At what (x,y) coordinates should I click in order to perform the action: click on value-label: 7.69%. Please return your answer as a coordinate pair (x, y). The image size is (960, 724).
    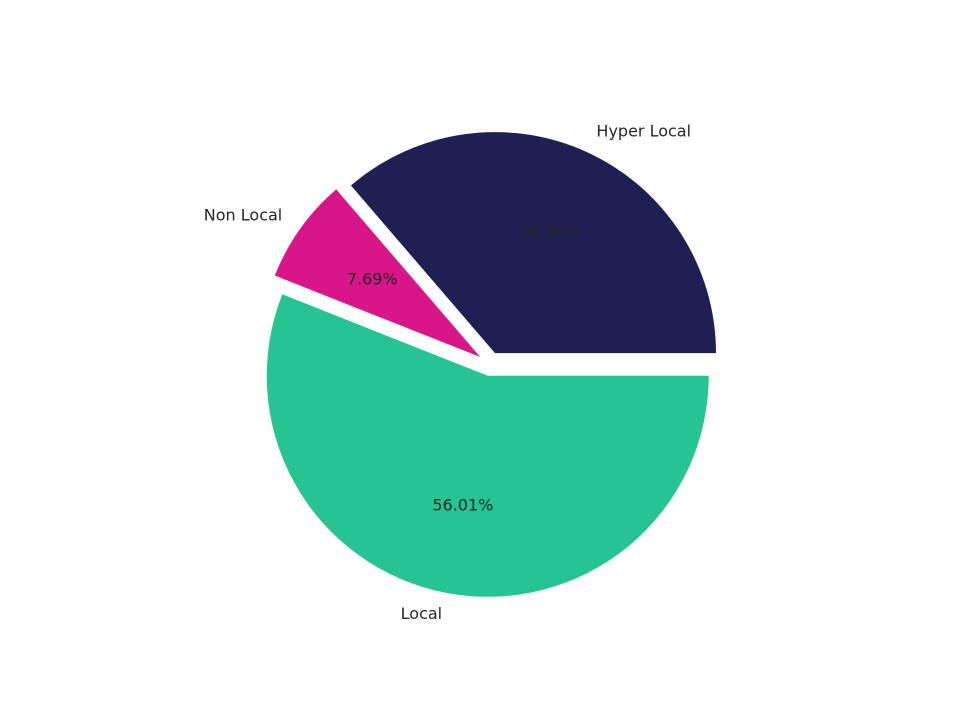
    Looking at the image, I should click on (372, 279).